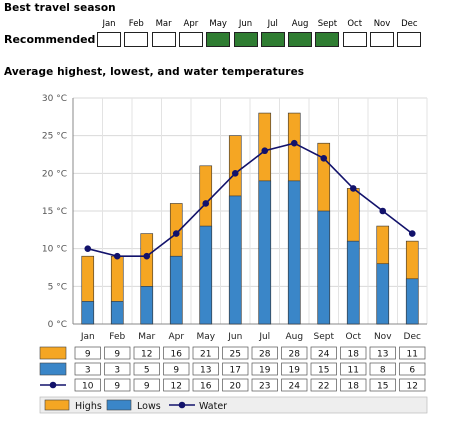 The image size is (460, 423). What do you see at coordinates (117, 355) in the screenshot?
I see `data-label-highs: 9` at bounding box center [117, 355].